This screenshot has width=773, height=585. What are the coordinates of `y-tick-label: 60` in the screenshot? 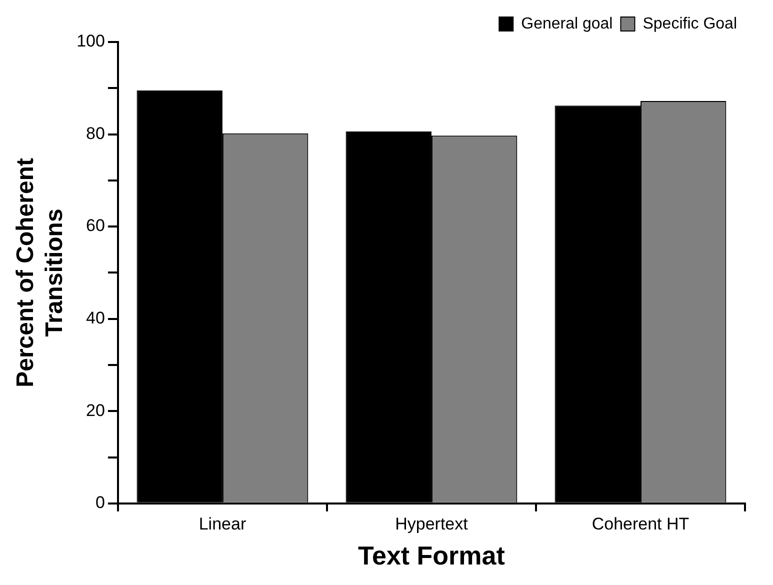 It's located at (95, 226).